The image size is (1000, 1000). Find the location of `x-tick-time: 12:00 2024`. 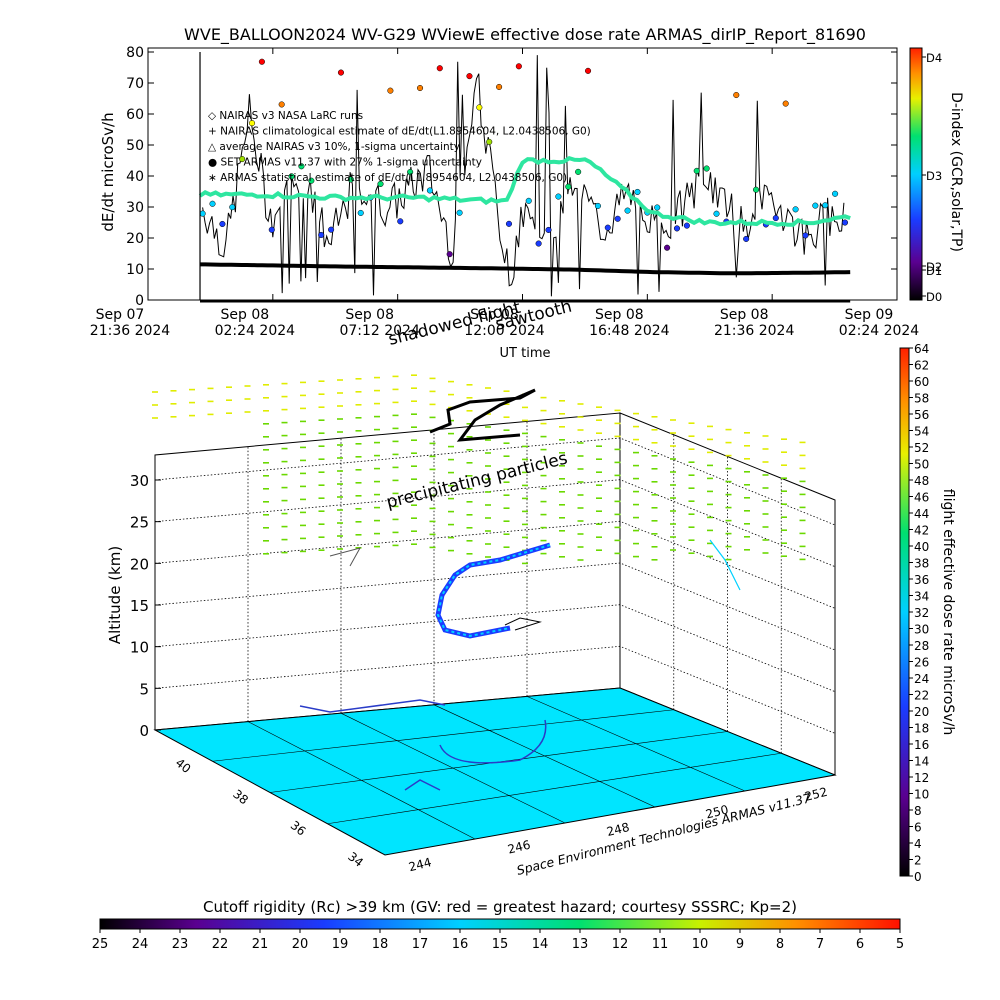

x-tick-time: 12:00 2024 is located at coordinates (504, 331).